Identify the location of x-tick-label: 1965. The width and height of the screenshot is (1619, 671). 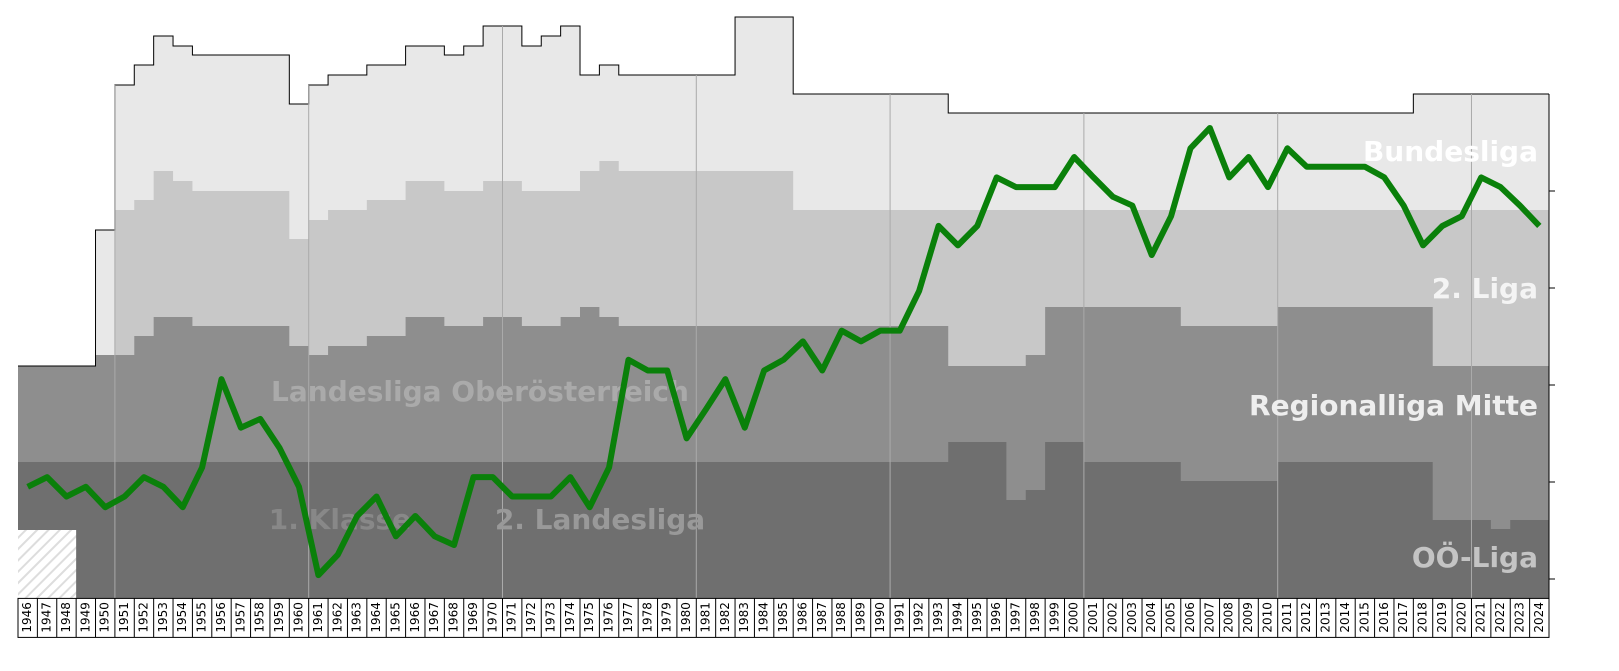
(395, 617).